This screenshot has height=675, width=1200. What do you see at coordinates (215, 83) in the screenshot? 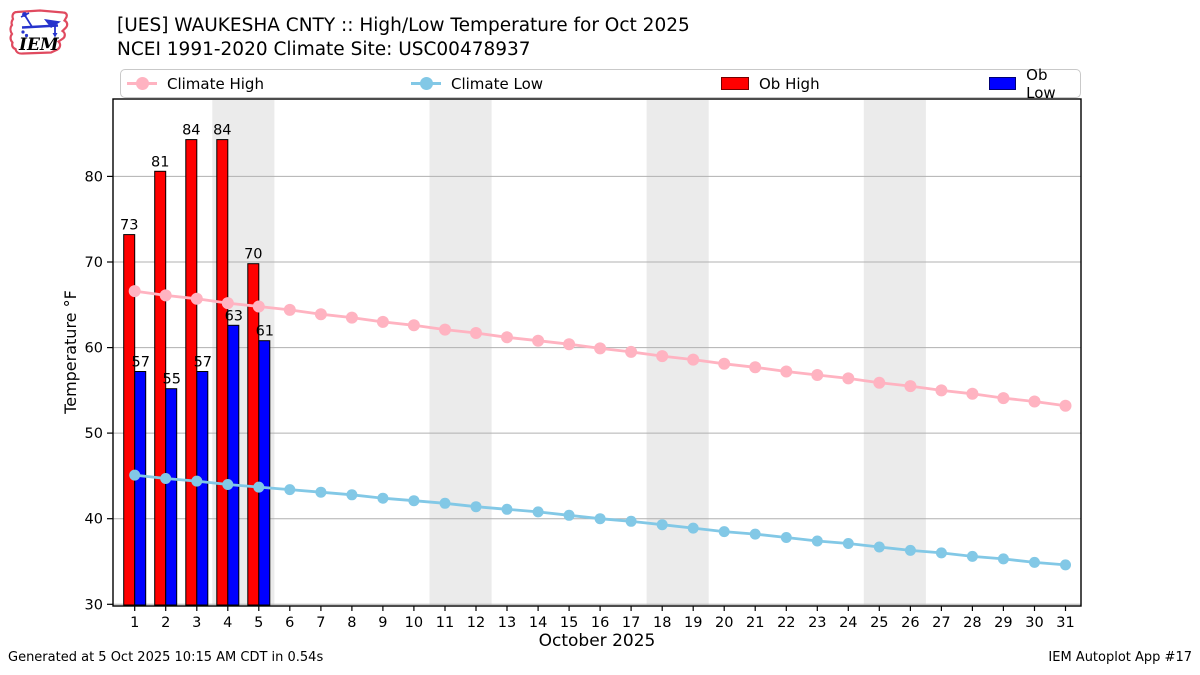
I see `legend-label-climate-high: Climate High` at bounding box center [215, 83].